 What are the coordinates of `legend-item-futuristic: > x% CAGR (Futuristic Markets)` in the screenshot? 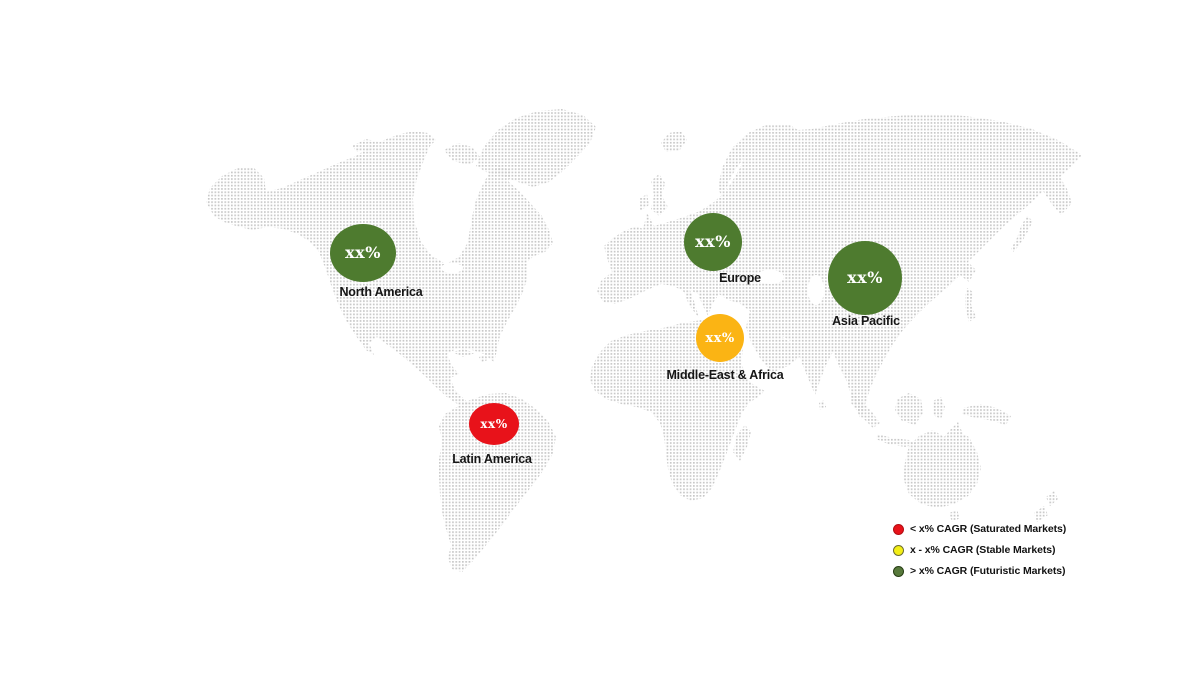 It's located at (979, 571).